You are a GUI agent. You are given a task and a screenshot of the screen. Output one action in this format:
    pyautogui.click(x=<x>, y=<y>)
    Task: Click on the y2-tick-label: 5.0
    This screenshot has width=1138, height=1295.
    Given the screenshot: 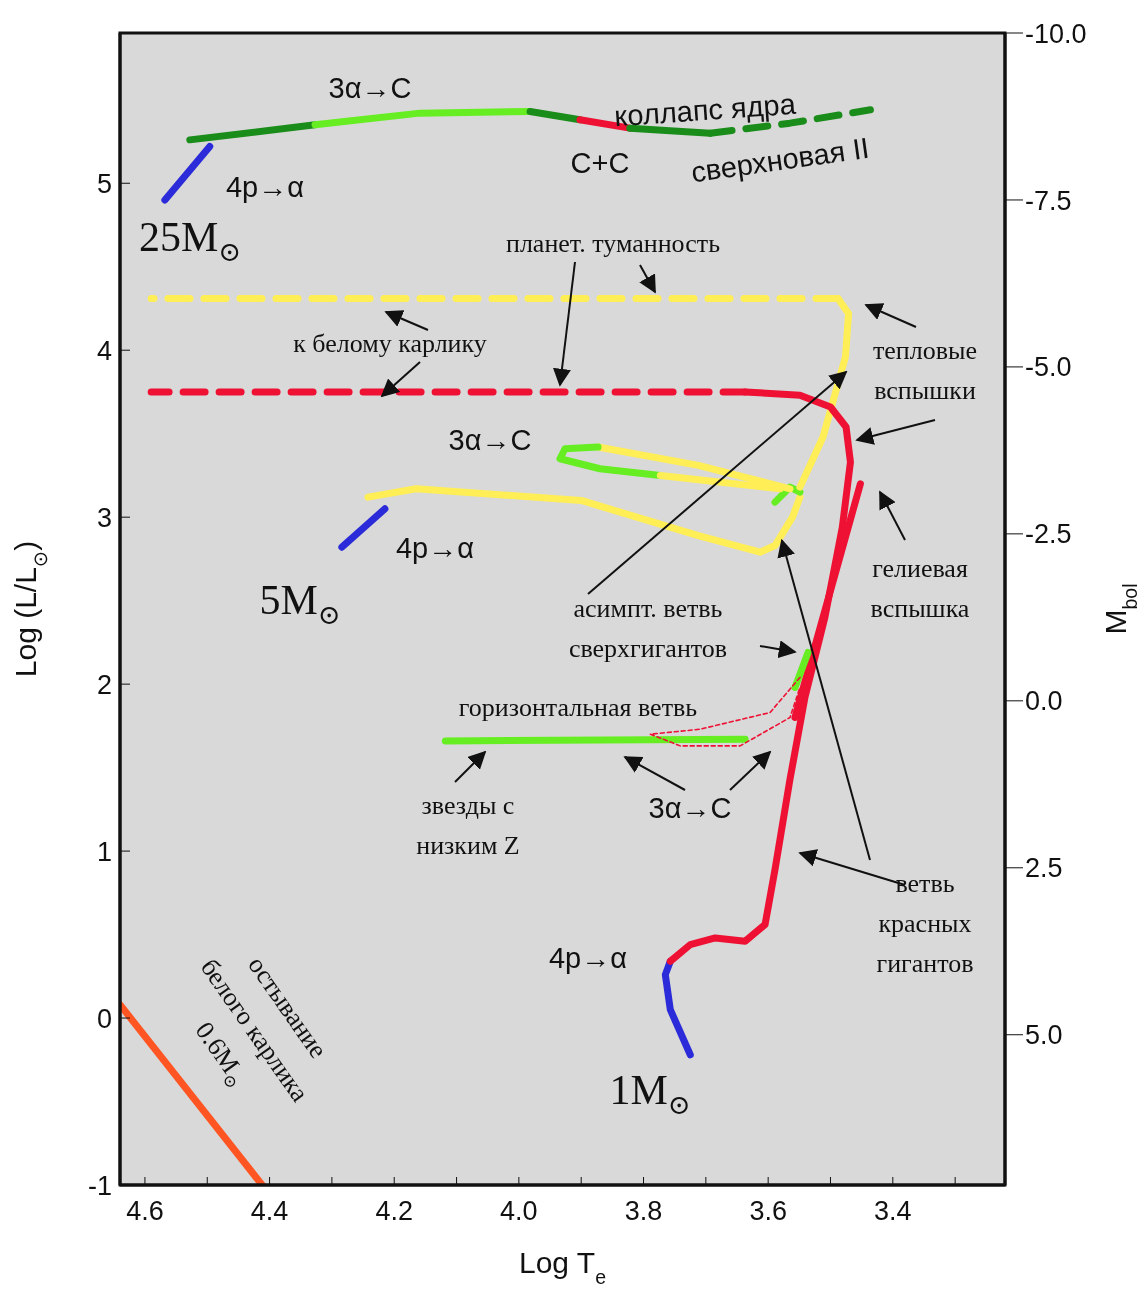 What is the action you would take?
    pyautogui.click(x=1044, y=1035)
    